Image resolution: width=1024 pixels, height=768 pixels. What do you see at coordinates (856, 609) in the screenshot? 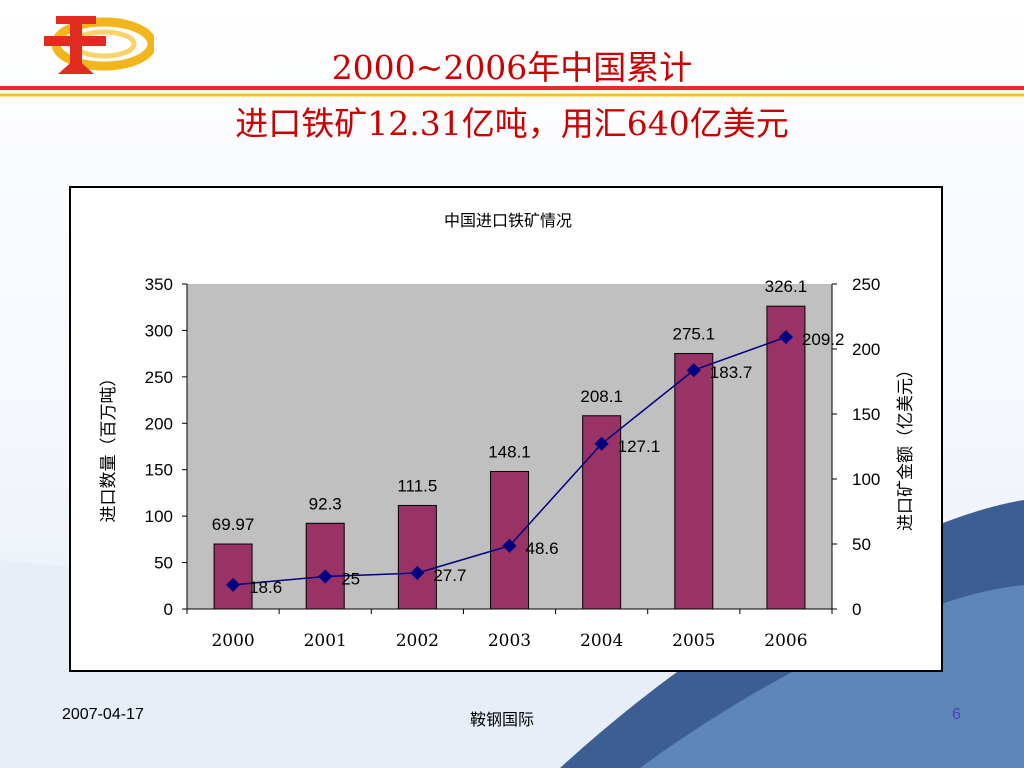
I see `y2-tick-label: 0` at bounding box center [856, 609].